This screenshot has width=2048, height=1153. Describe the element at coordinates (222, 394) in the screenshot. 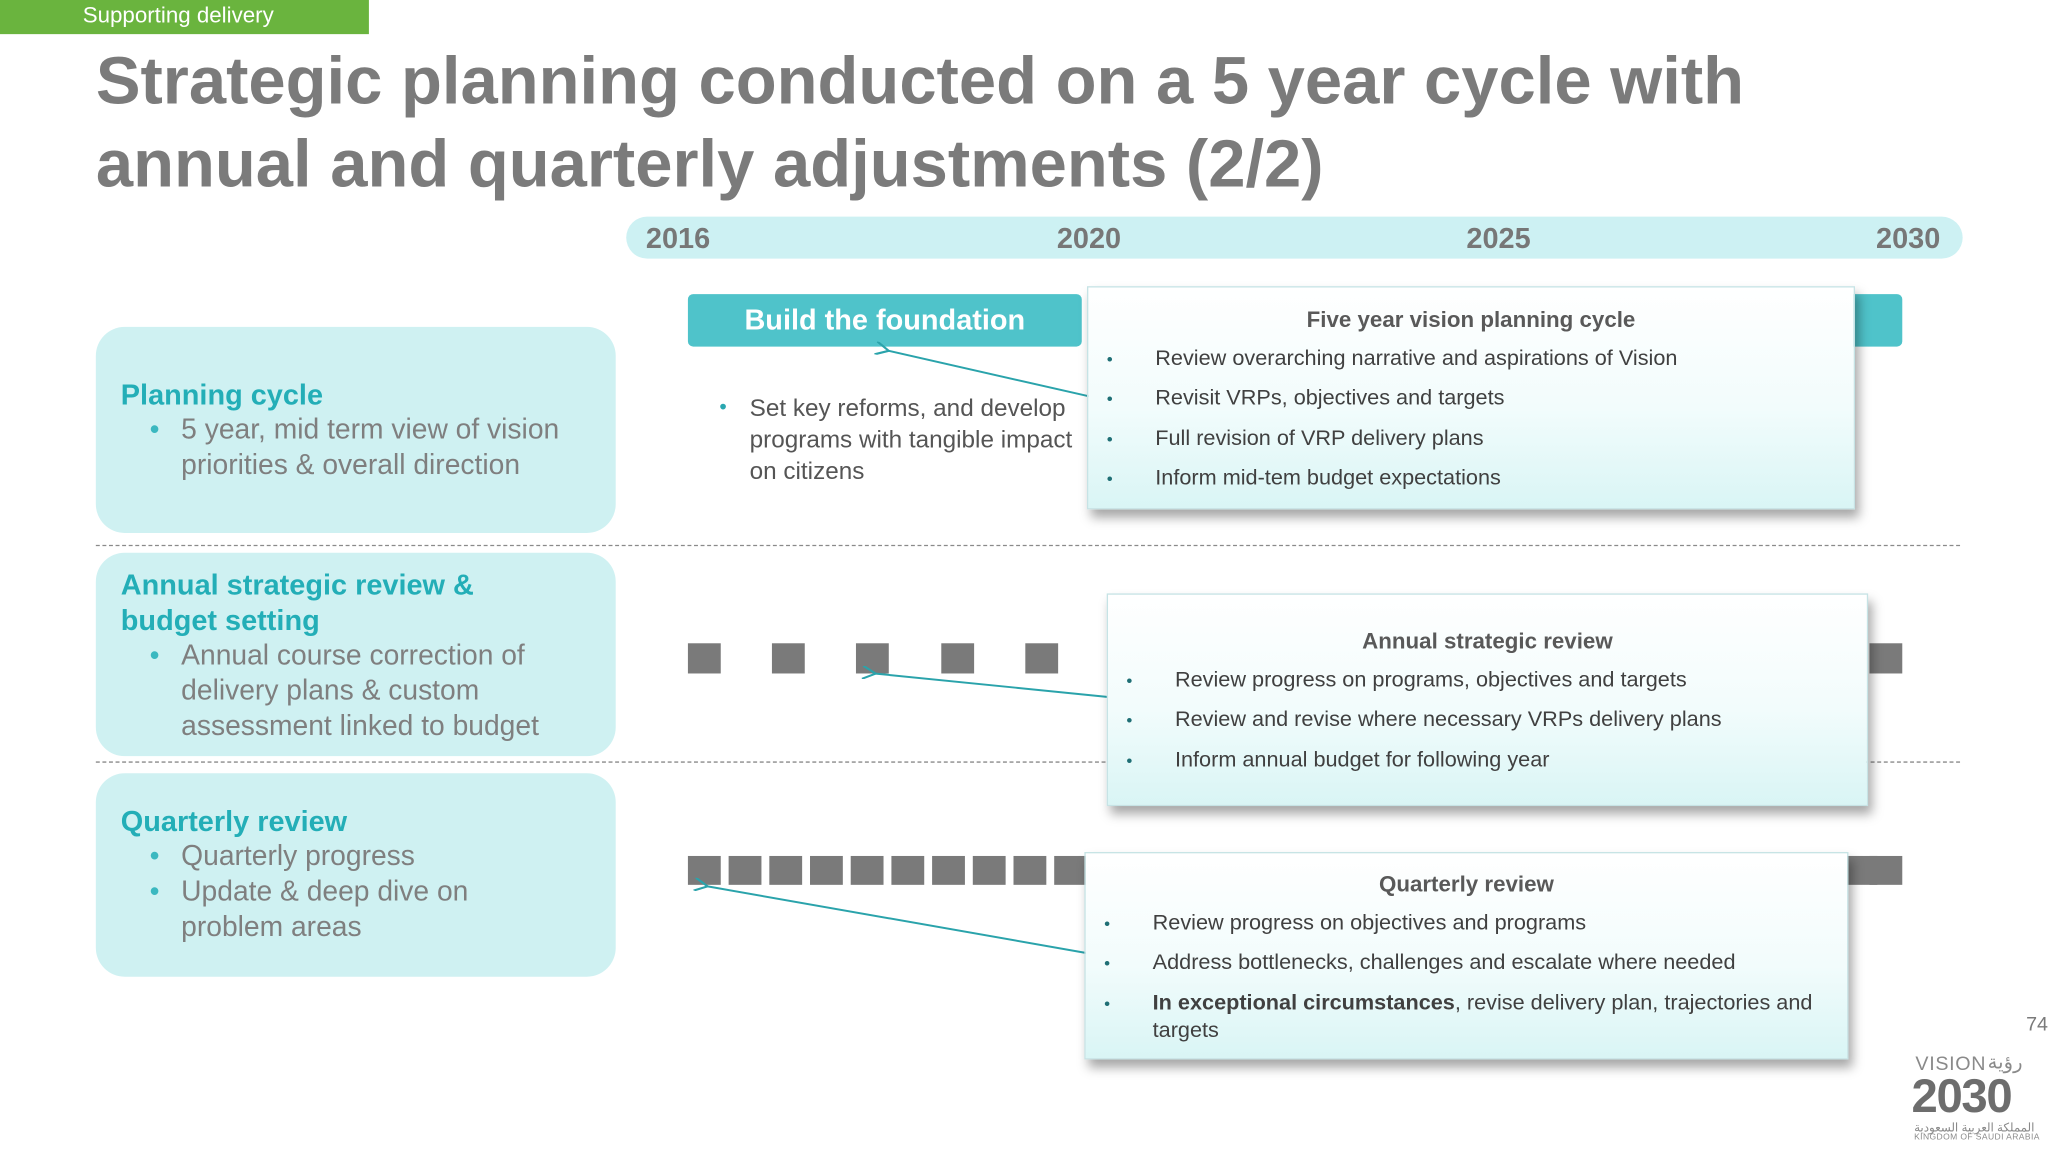

I see `planning-cycle-heading: Planning cycle` at that location.